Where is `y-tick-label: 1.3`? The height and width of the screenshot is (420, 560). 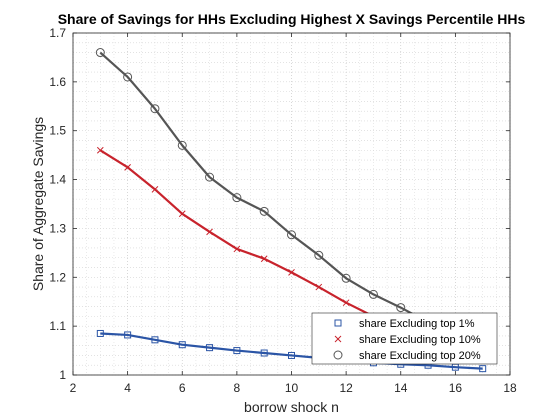 y-tick-label: 1.3 is located at coordinates (57, 228).